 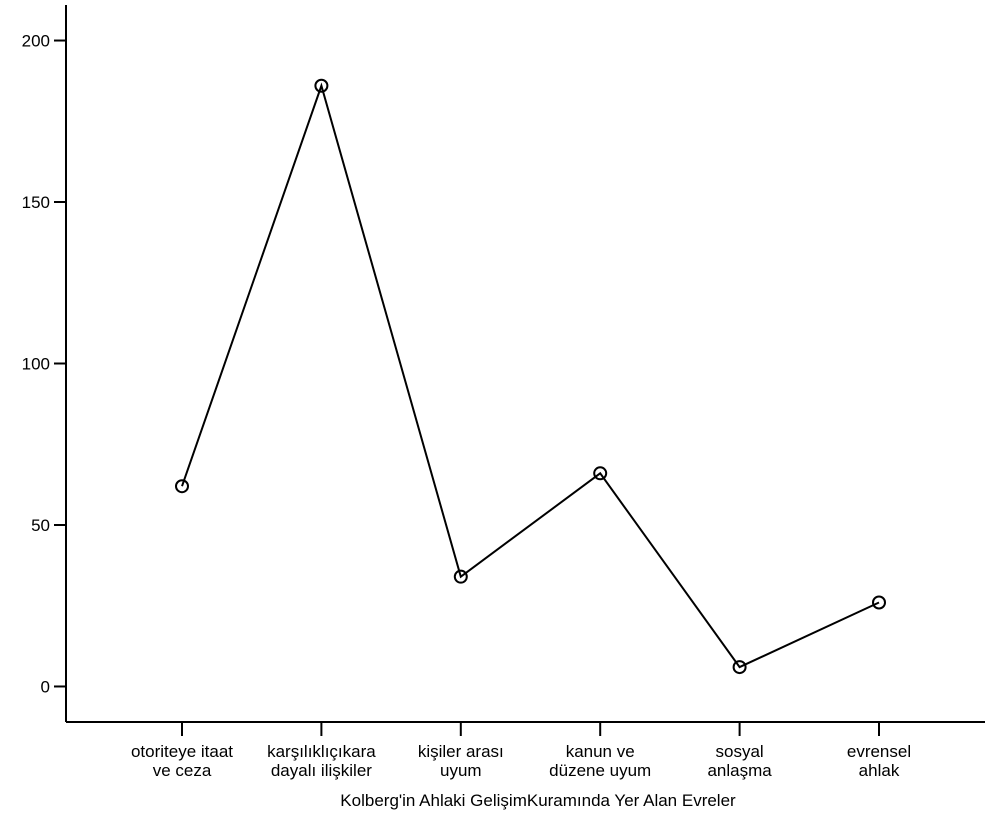 I want to click on x-tick-label-line: karşılıklıçıkara, so click(x=321, y=751).